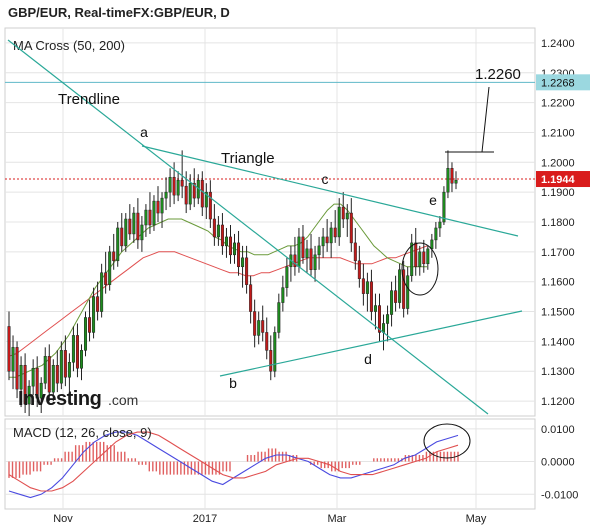 The width and height of the screenshot is (597, 529). I want to click on target-pointer, so click(469, 119).